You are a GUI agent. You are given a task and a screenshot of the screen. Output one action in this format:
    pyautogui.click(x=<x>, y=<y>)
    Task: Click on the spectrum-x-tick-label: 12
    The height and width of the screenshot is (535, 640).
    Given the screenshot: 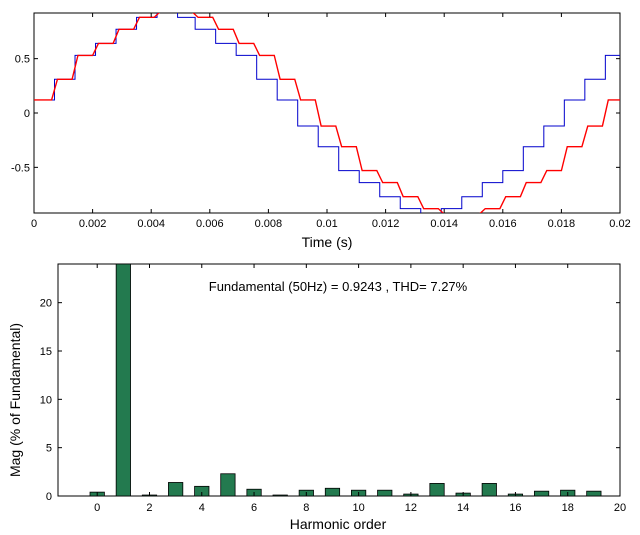 What is the action you would take?
    pyautogui.click(x=411, y=508)
    